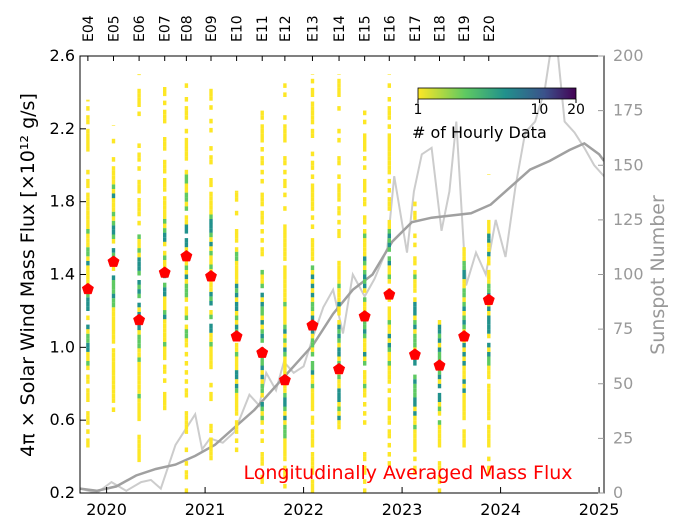 This screenshot has height=529, width=689. What do you see at coordinates (212, 28) in the screenshot?
I see `encounter-label: E09` at bounding box center [212, 28].